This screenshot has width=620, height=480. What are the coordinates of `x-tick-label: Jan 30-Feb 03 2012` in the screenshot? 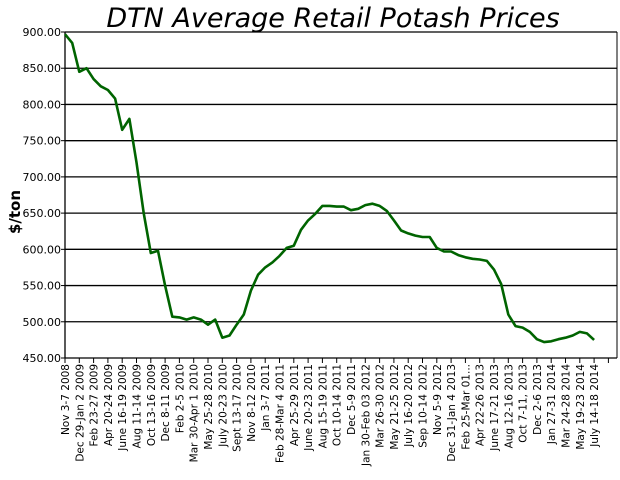 It's located at (366, 415).